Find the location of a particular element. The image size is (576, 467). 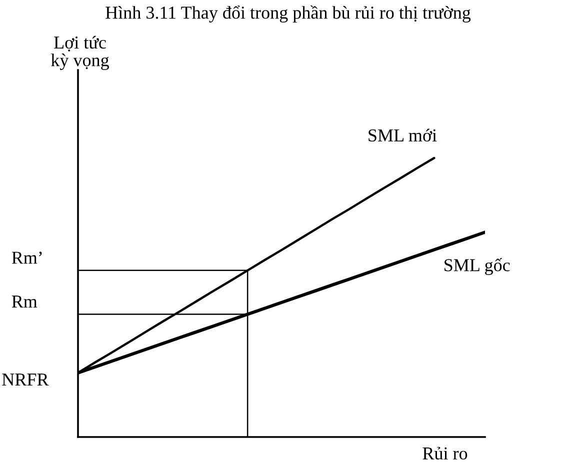

text: Lợi tức kỳ vọng is located at coordinates (80, 53).